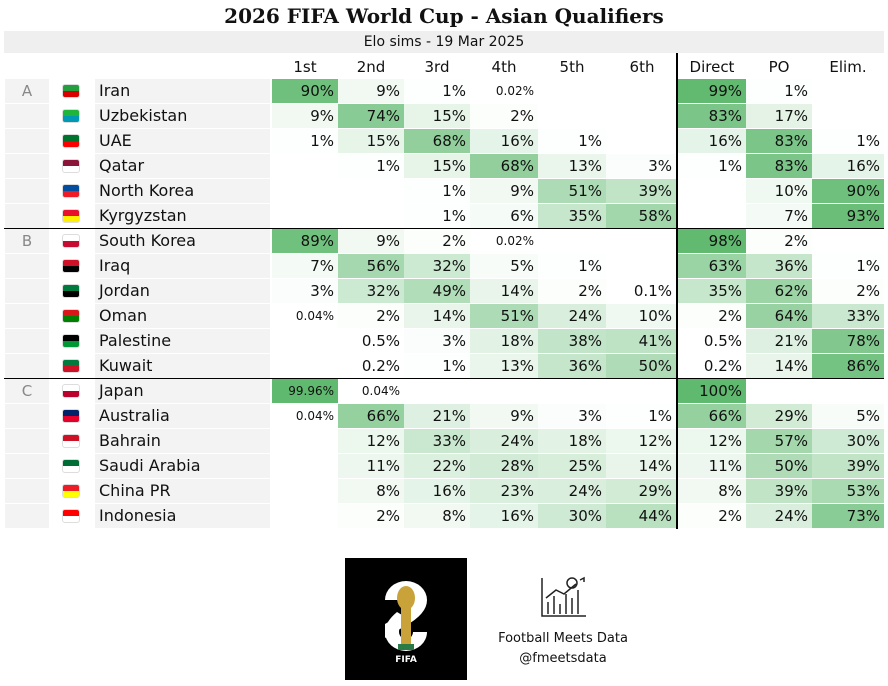 The width and height of the screenshot is (888, 686). What do you see at coordinates (563, 596) in the screenshot?
I see `brand-icon` at bounding box center [563, 596].